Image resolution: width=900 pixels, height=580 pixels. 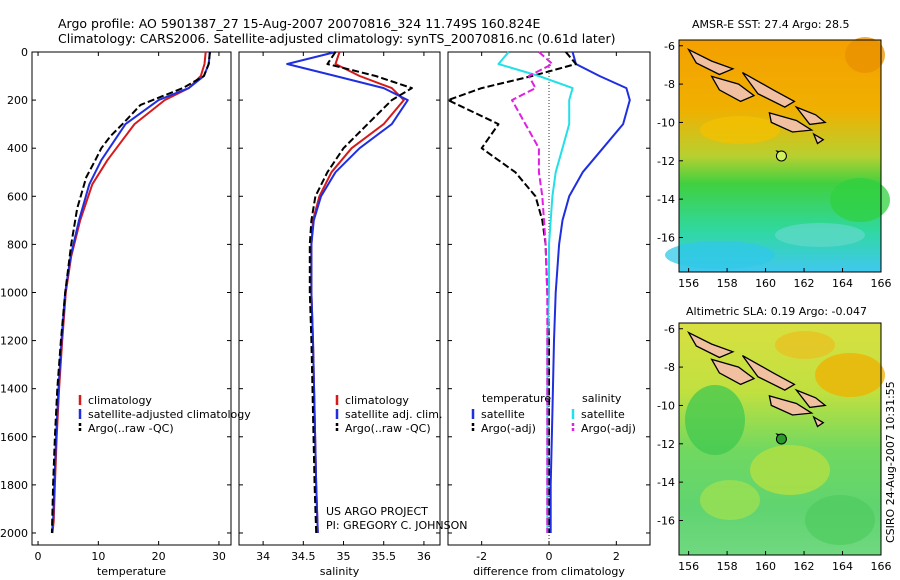 What do you see at coordinates (14, 341) in the screenshot?
I see `depth-tick-label: 1200` at bounding box center [14, 341].